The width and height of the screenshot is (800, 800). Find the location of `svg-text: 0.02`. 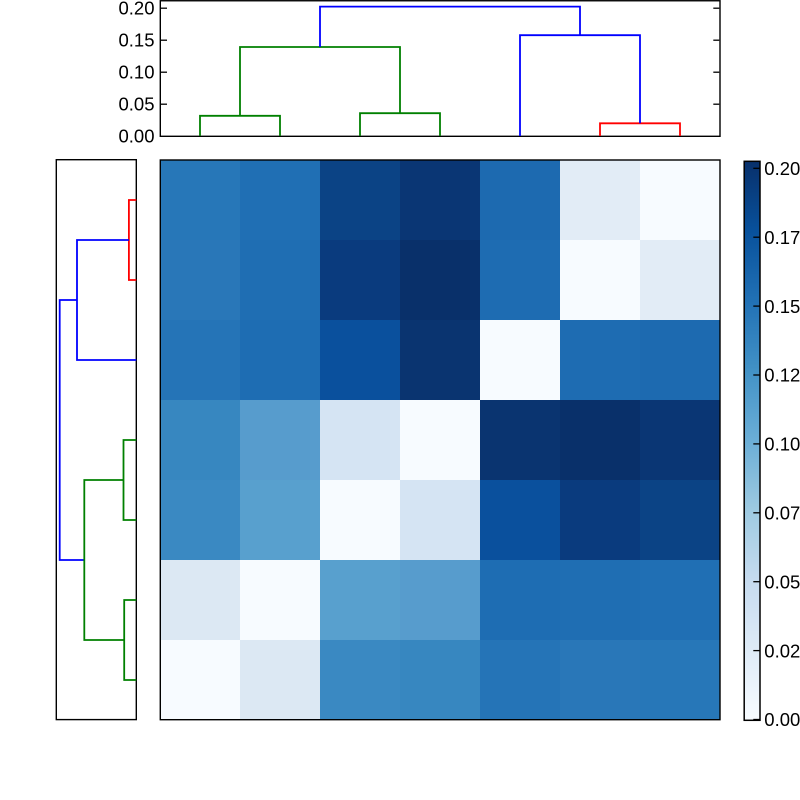

svg-text: 0.02 is located at coordinates (782, 650).